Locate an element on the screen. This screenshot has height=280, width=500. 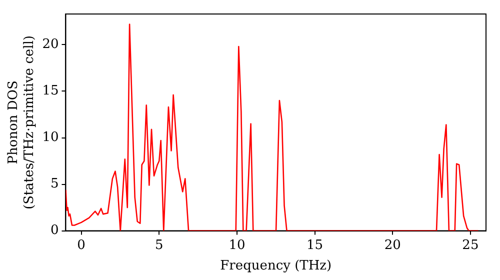
x-tick-label: 5 is located at coordinates (159, 245).